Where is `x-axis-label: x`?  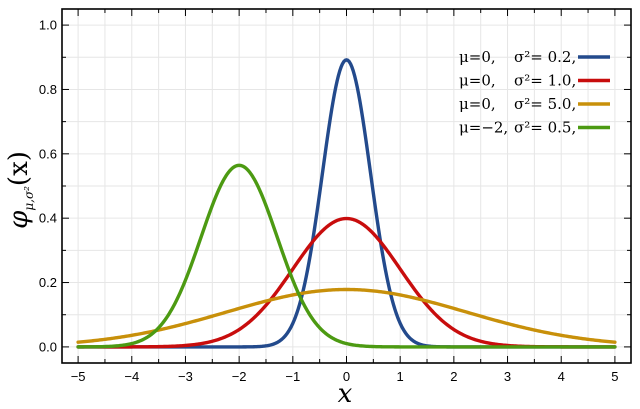 x-axis-label: x is located at coordinates (345, 394).